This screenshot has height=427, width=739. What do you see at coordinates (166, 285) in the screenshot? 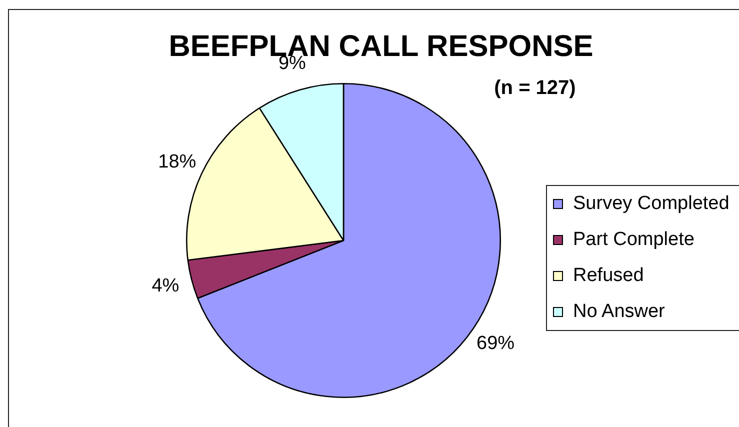
I see `data-label: 4%` at bounding box center [166, 285].